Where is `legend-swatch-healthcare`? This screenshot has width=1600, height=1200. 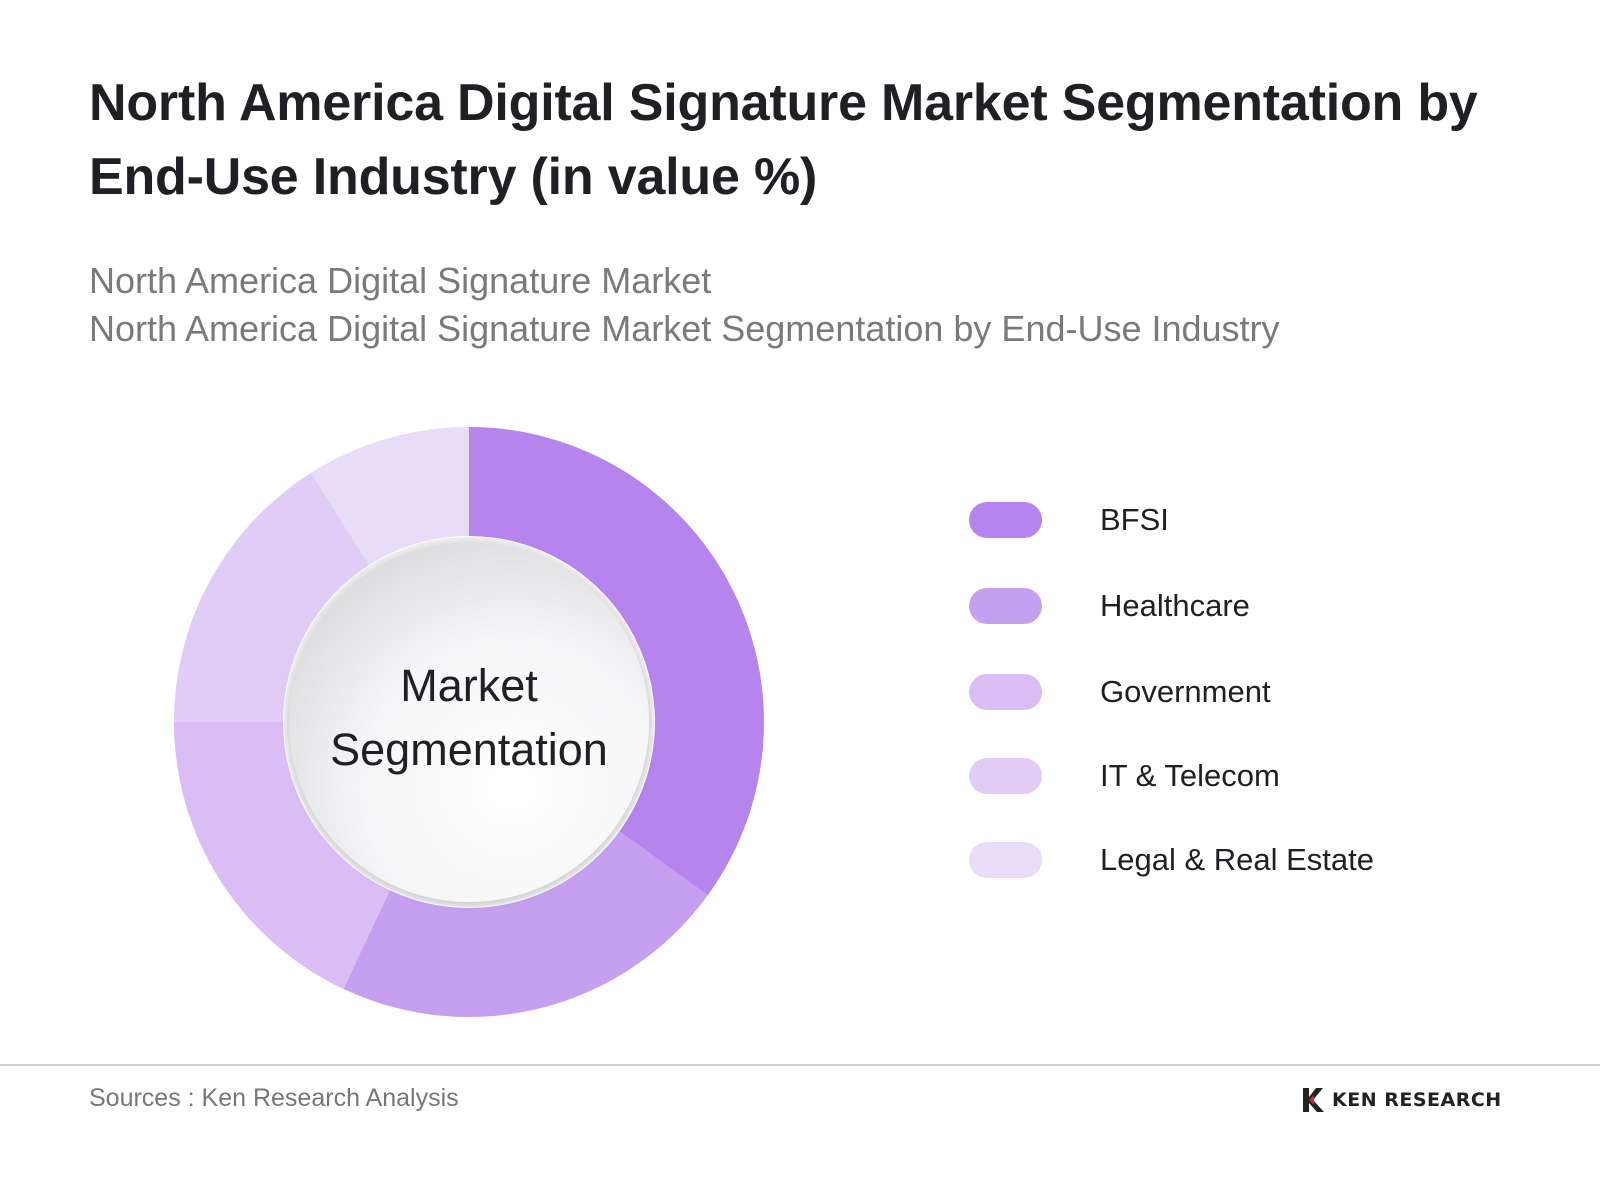
legend-swatch-healthcare is located at coordinates (1005, 606).